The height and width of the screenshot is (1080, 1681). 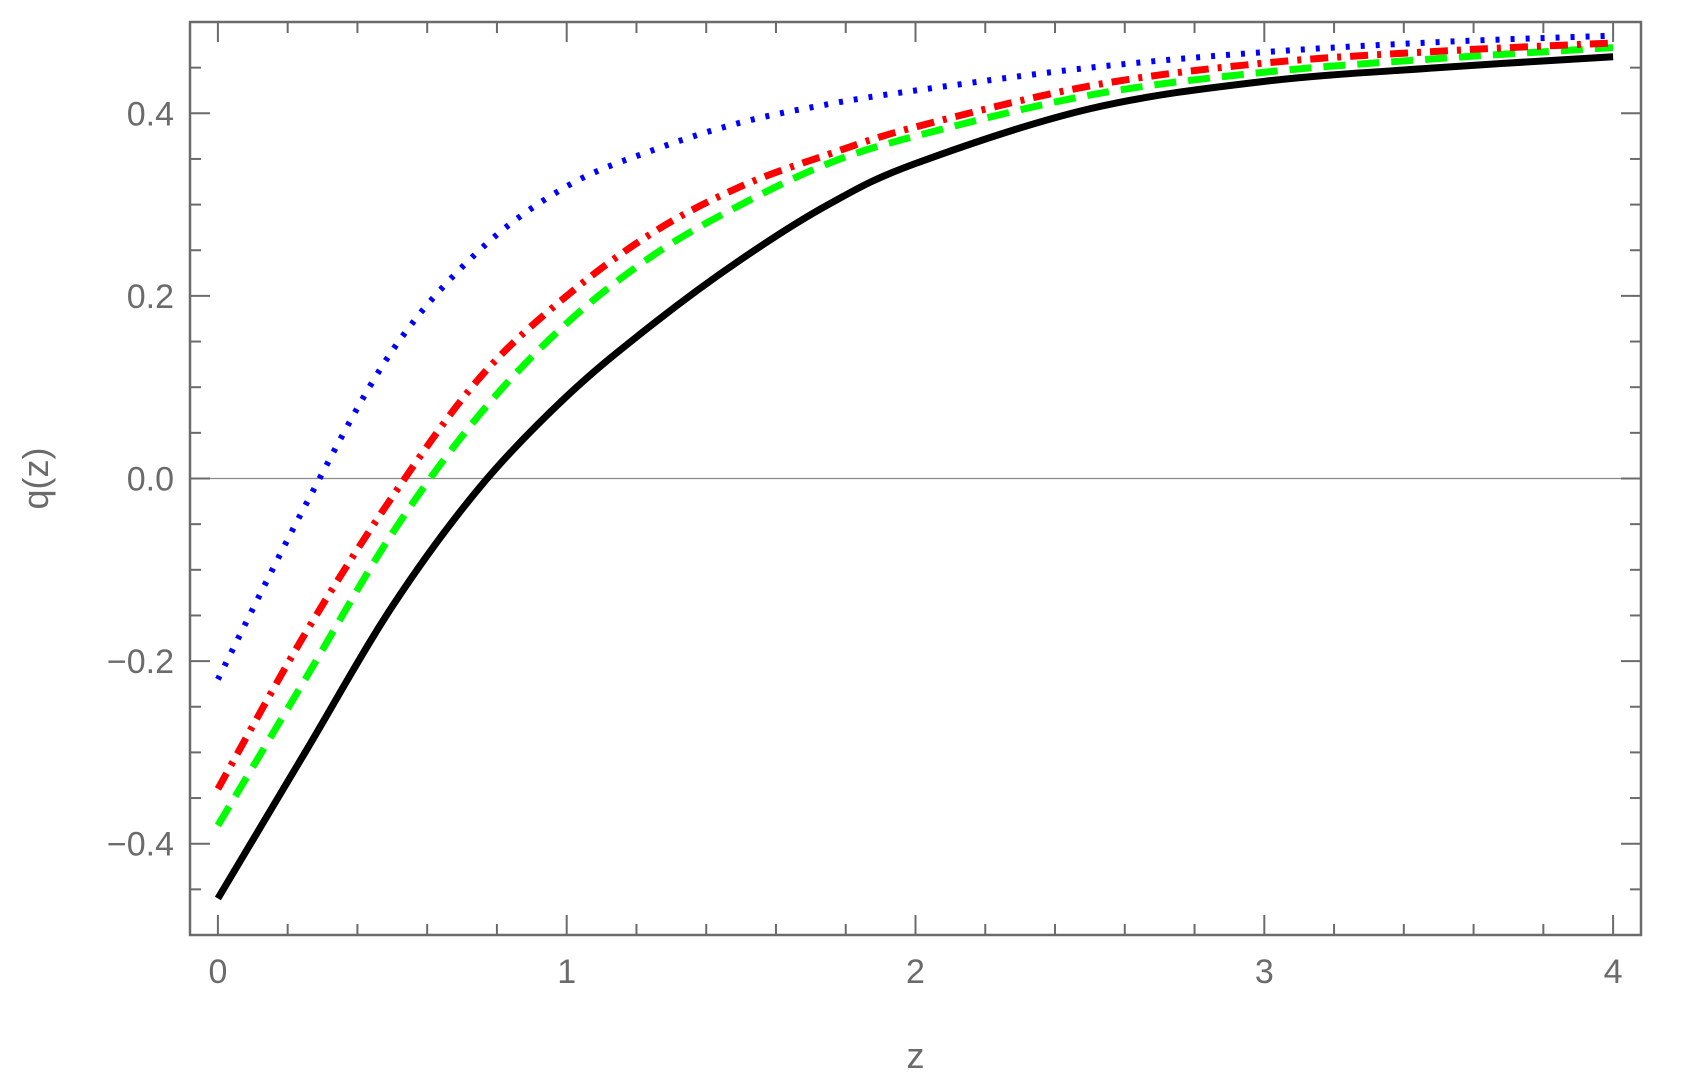 What do you see at coordinates (150, 480) in the screenshot?
I see `y-tick-label: 0.0` at bounding box center [150, 480].